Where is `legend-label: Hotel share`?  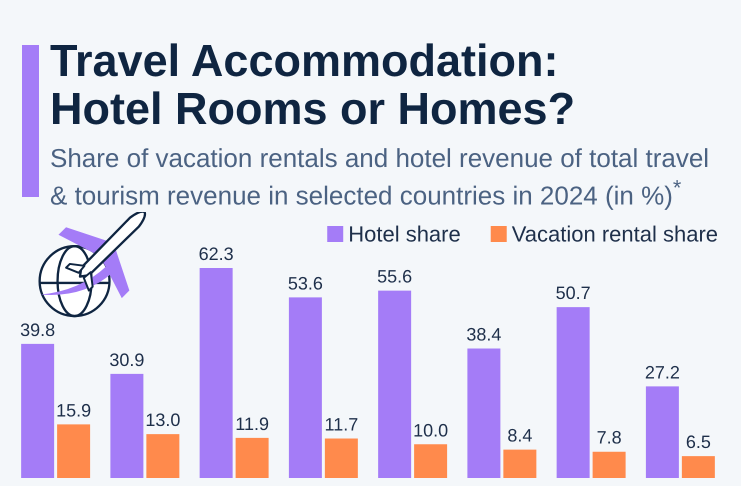
legend-label: Hotel share is located at coordinates (404, 234).